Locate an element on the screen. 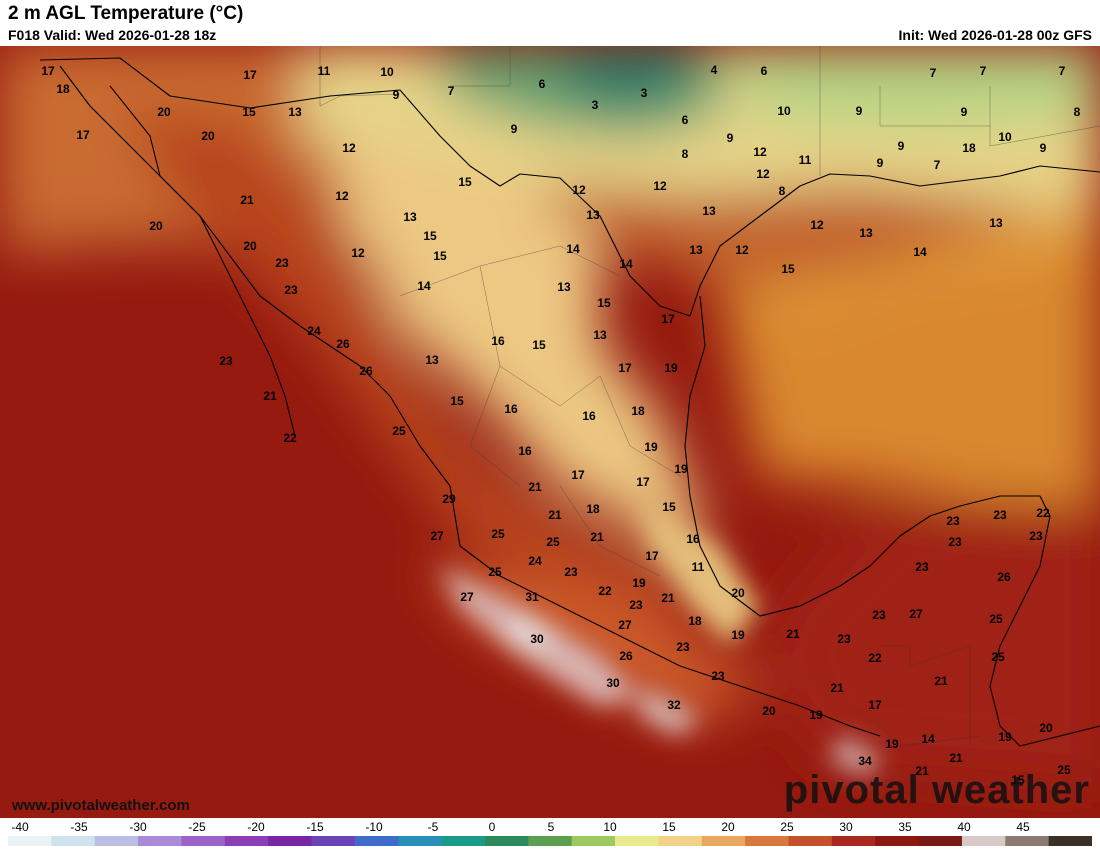 The image size is (1100, 850). temperature-value: 4 is located at coordinates (714, 70).